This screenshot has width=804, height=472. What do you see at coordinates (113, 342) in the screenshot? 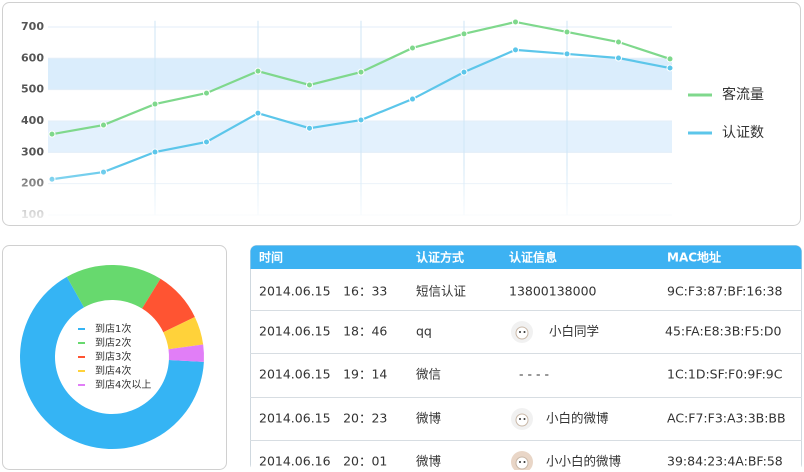
I see `legend-label: 到店2次` at bounding box center [113, 342].